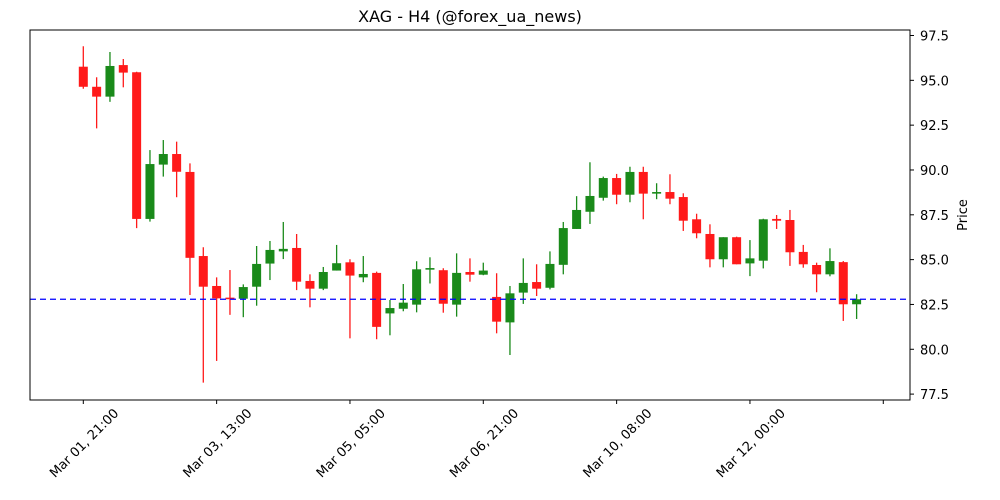  What do you see at coordinates (934, 261) in the screenshot?
I see `y-tick-label: 85.0` at bounding box center [934, 261].